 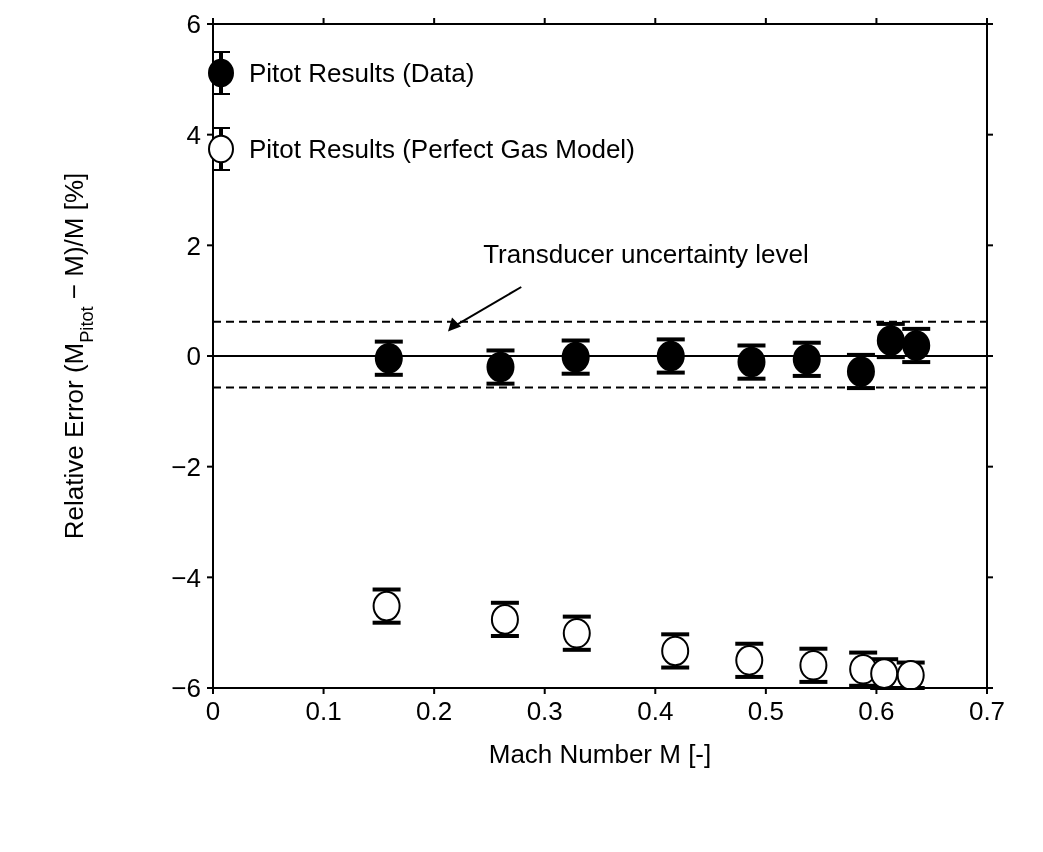 I want to click on x-axis-title: Mach Number M [-], so click(x=600, y=754).